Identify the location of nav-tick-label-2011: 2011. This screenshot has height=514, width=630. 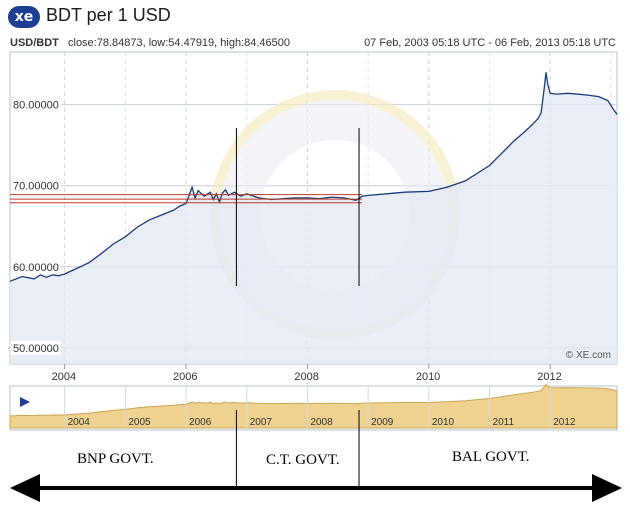
(504, 422).